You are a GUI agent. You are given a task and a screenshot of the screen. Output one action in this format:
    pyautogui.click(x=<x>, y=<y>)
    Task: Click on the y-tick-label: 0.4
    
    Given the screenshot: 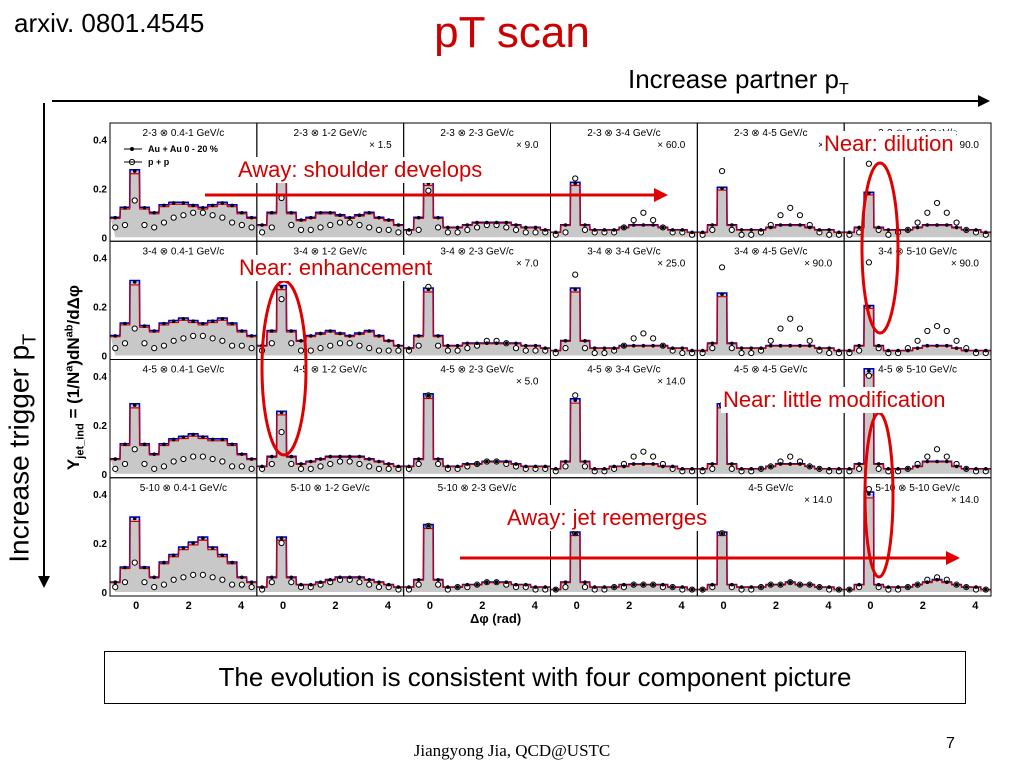 What is the action you would take?
    pyautogui.click(x=100, y=495)
    